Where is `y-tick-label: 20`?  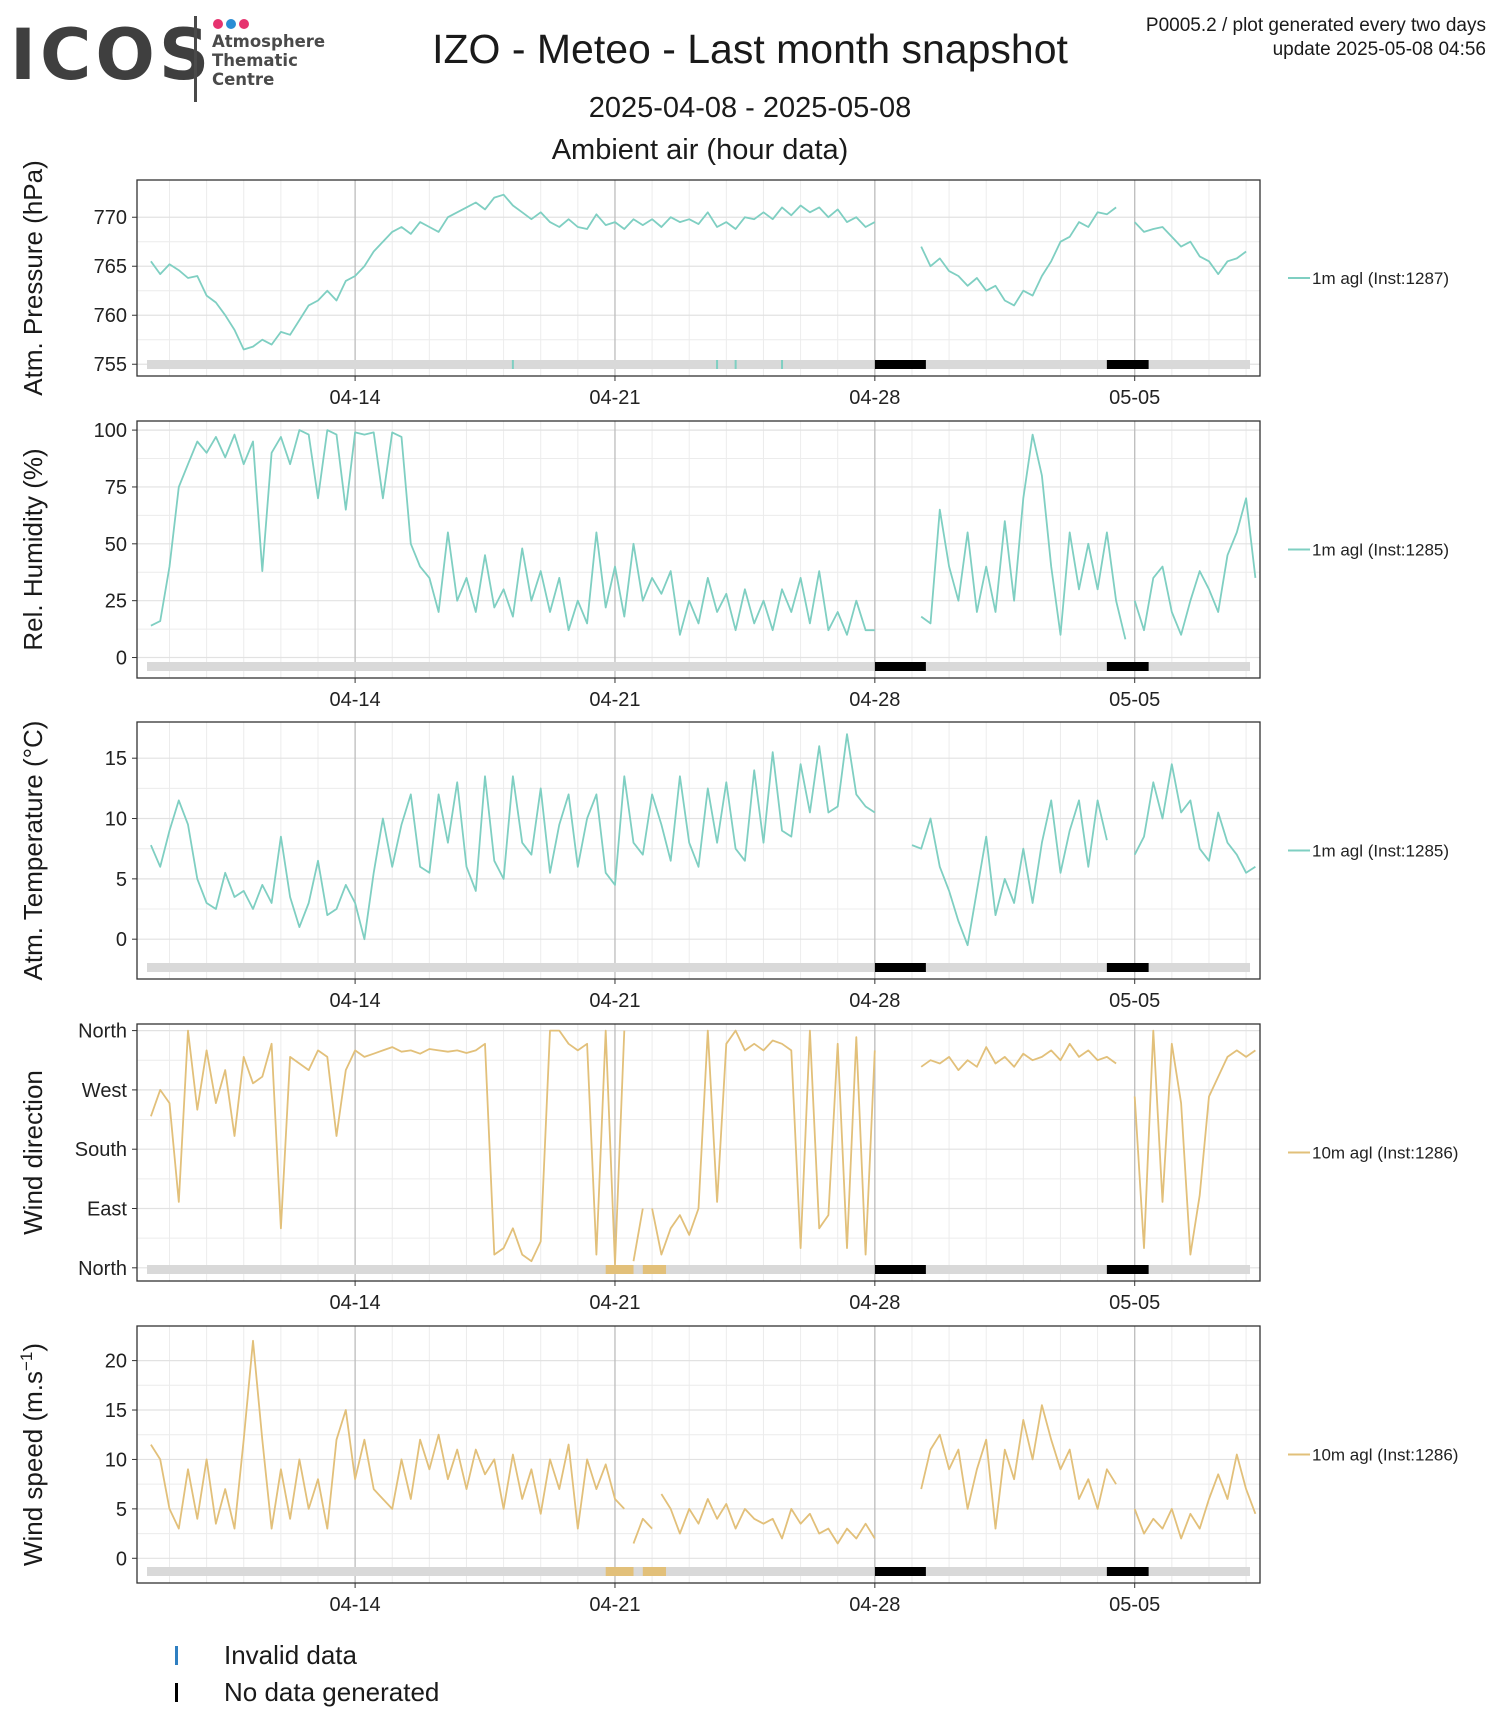 y-tick-label: 20 is located at coordinates (116, 1362).